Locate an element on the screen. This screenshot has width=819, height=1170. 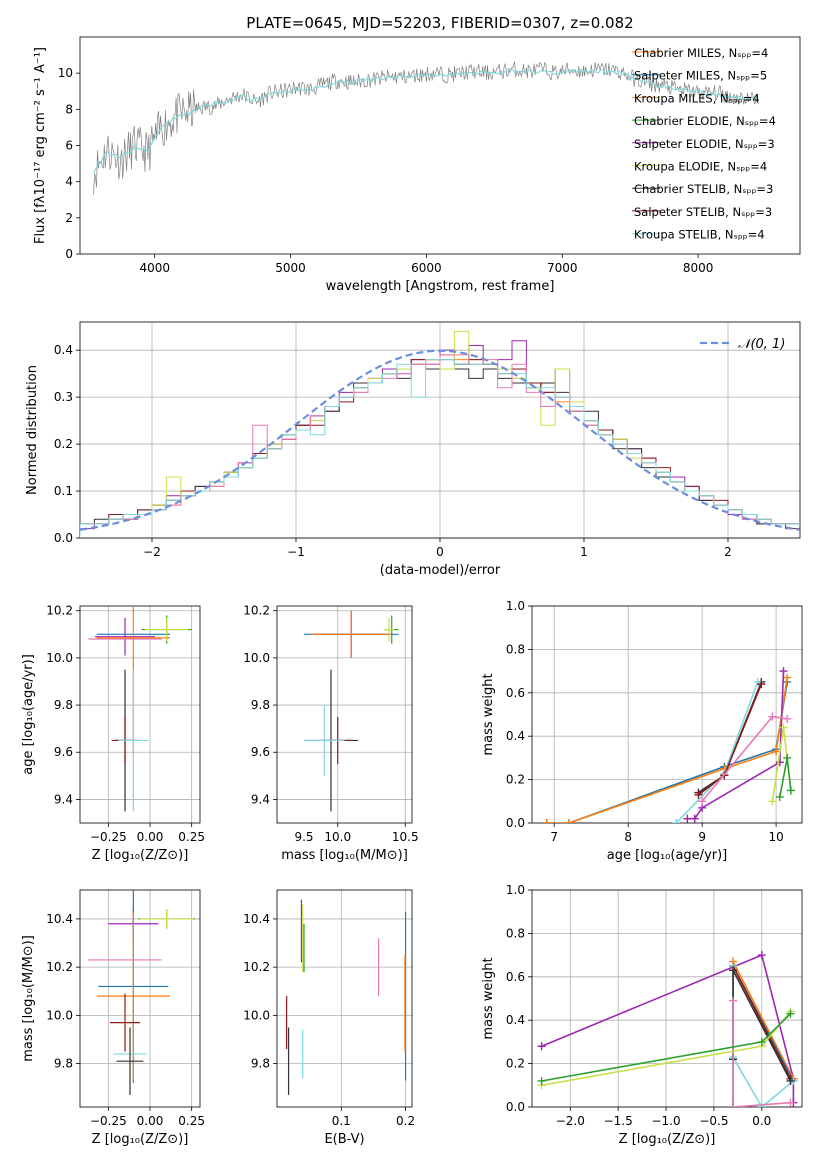
x-tick-label: 7 is located at coordinates (554, 837).